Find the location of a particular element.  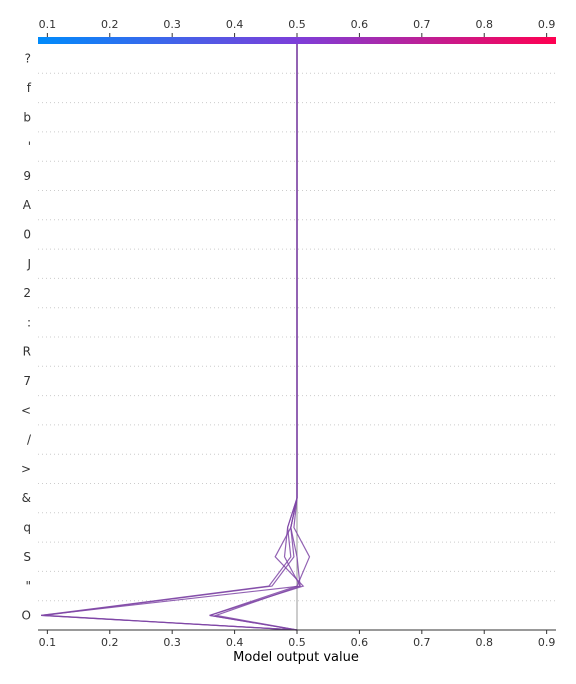

x-tick-label: 0.5 is located at coordinates (297, 642).